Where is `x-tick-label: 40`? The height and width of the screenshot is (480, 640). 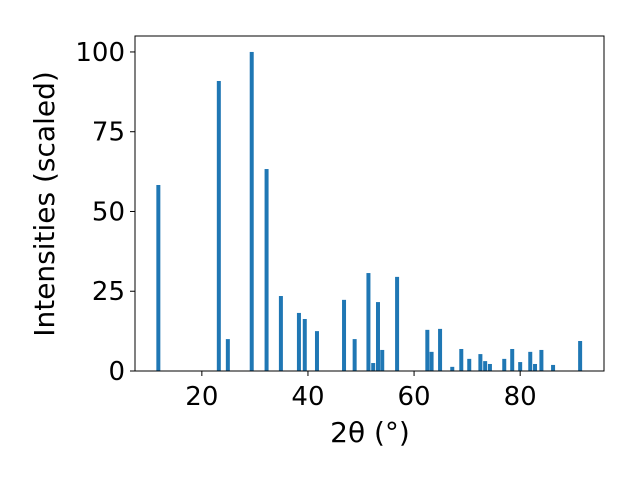 x-tick-label: 40 is located at coordinates (307, 397).